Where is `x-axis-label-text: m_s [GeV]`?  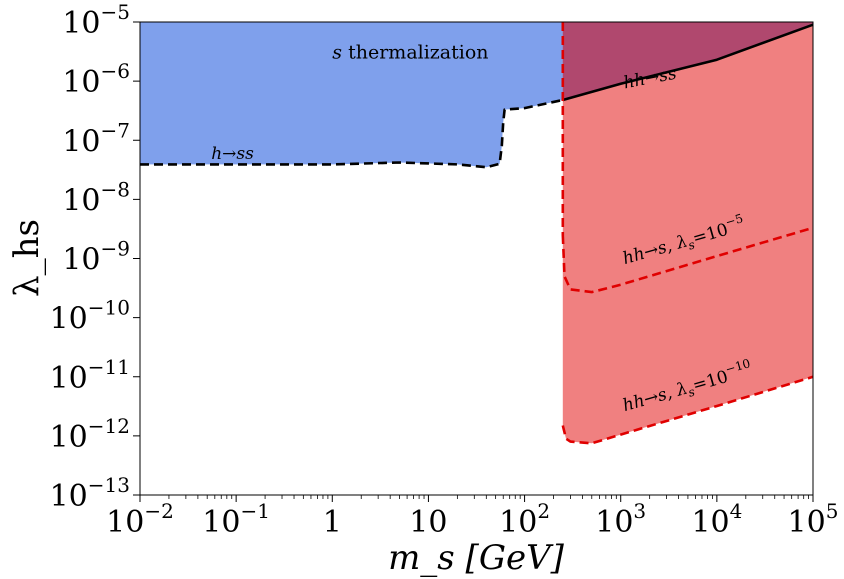 x-axis-label-text: m_s [GeV] is located at coordinates (476, 558).